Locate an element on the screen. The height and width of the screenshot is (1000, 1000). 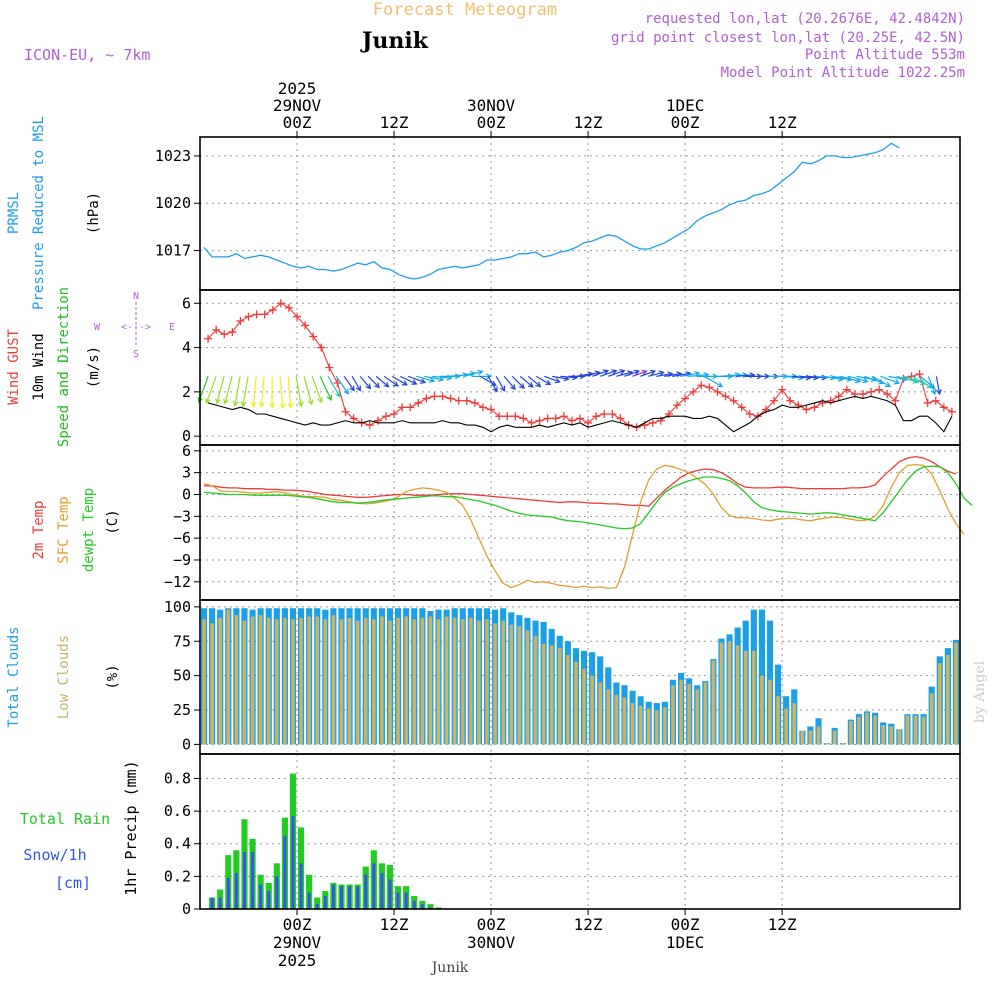
y-tick-label: −6 is located at coordinates (182, 538).